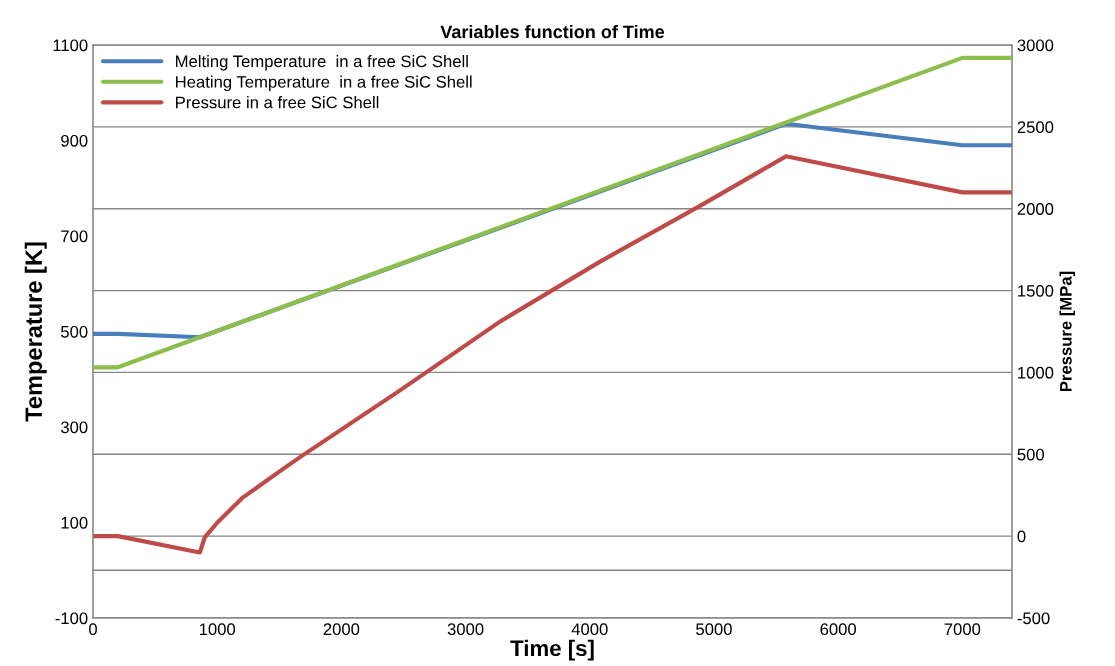 The image size is (1115, 666). Describe the element at coordinates (838, 629) in the screenshot. I see `x-tick-label: 6000` at that location.